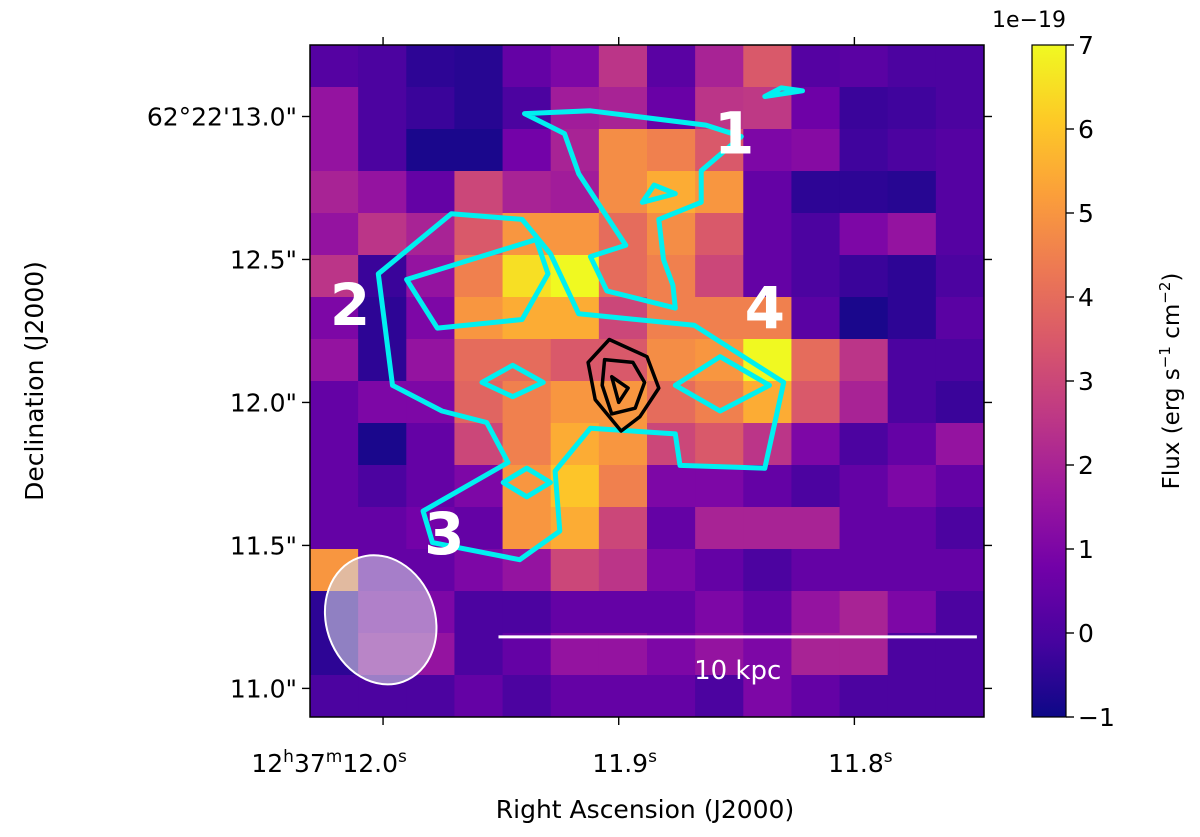  Describe the element at coordinates (444, 534) in the screenshot. I see `region-label: 3` at that location.